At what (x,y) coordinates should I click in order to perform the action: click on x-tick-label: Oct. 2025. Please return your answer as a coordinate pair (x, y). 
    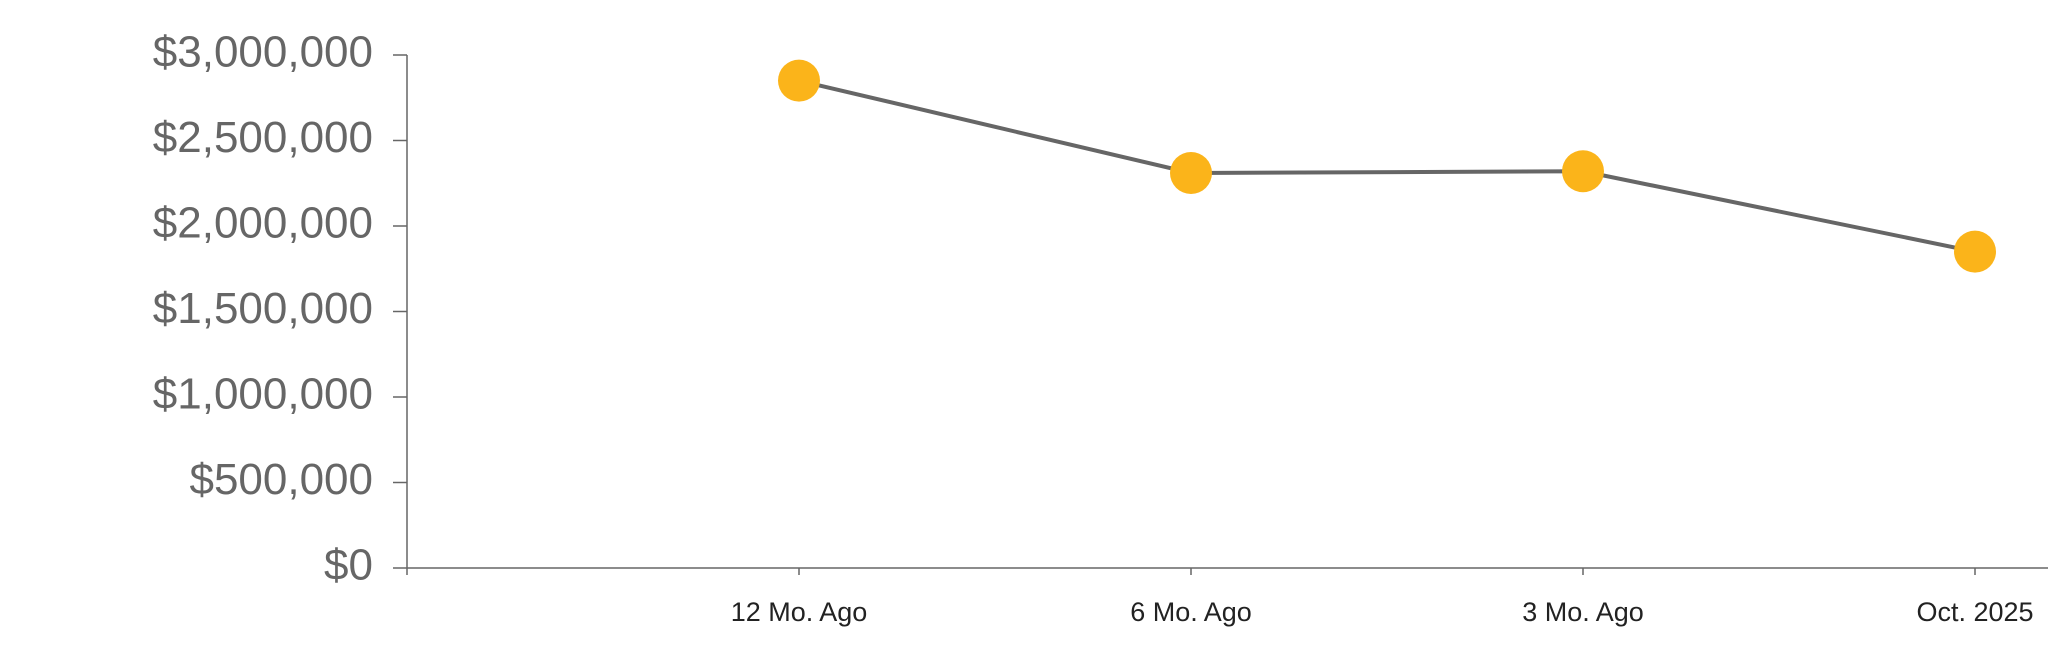
    Looking at the image, I should click on (1974, 612).